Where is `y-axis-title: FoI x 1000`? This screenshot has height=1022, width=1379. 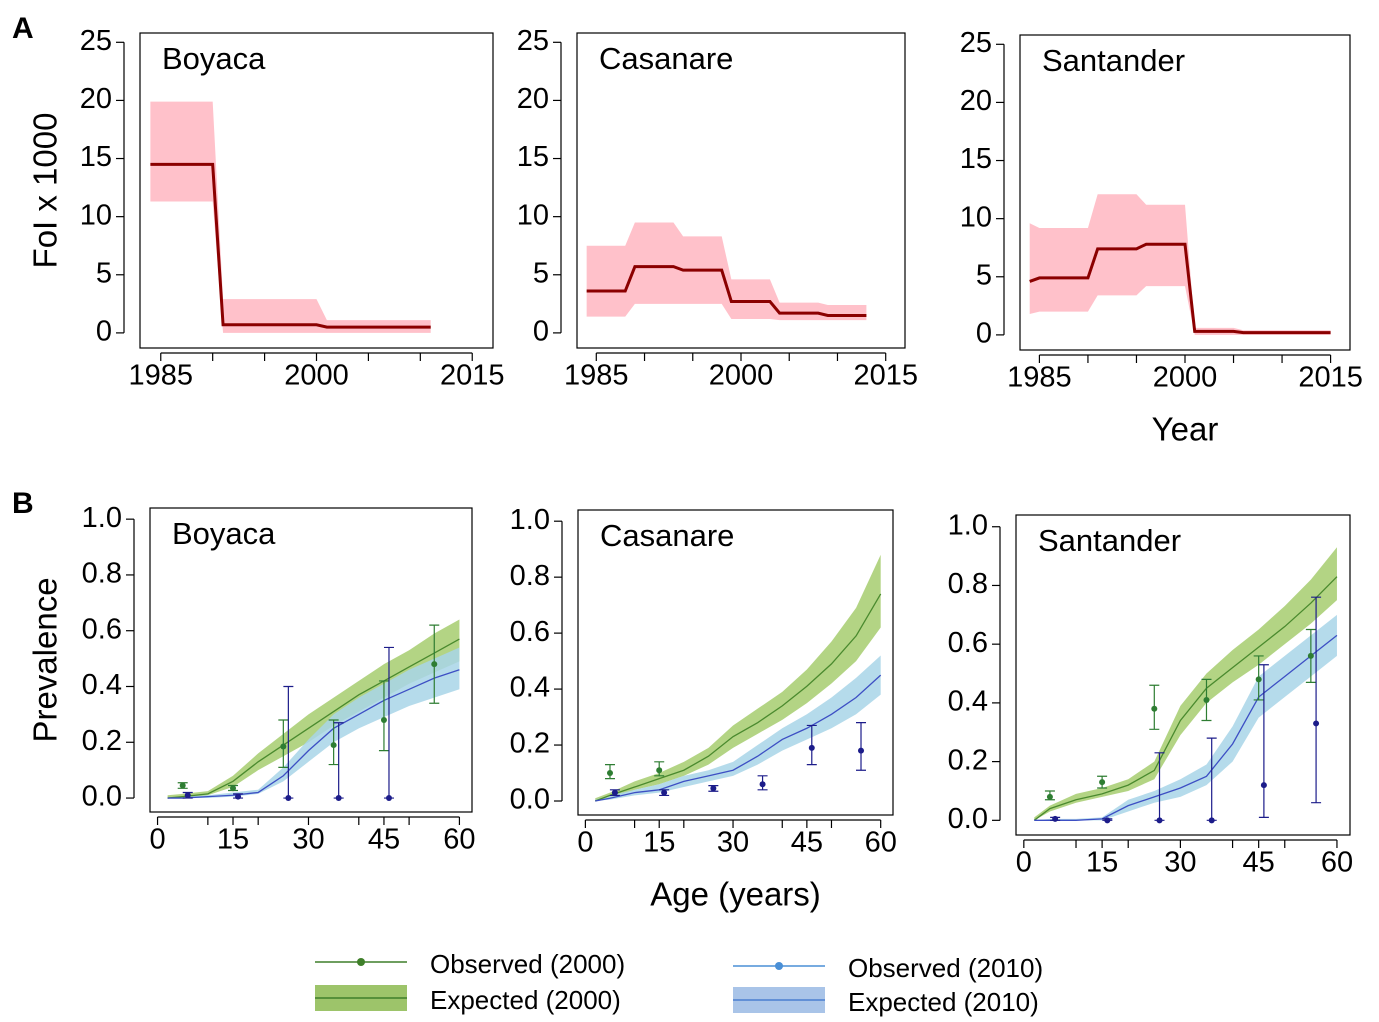
y-axis-title: FoI x 1000 is located at coordinates (45, 191).